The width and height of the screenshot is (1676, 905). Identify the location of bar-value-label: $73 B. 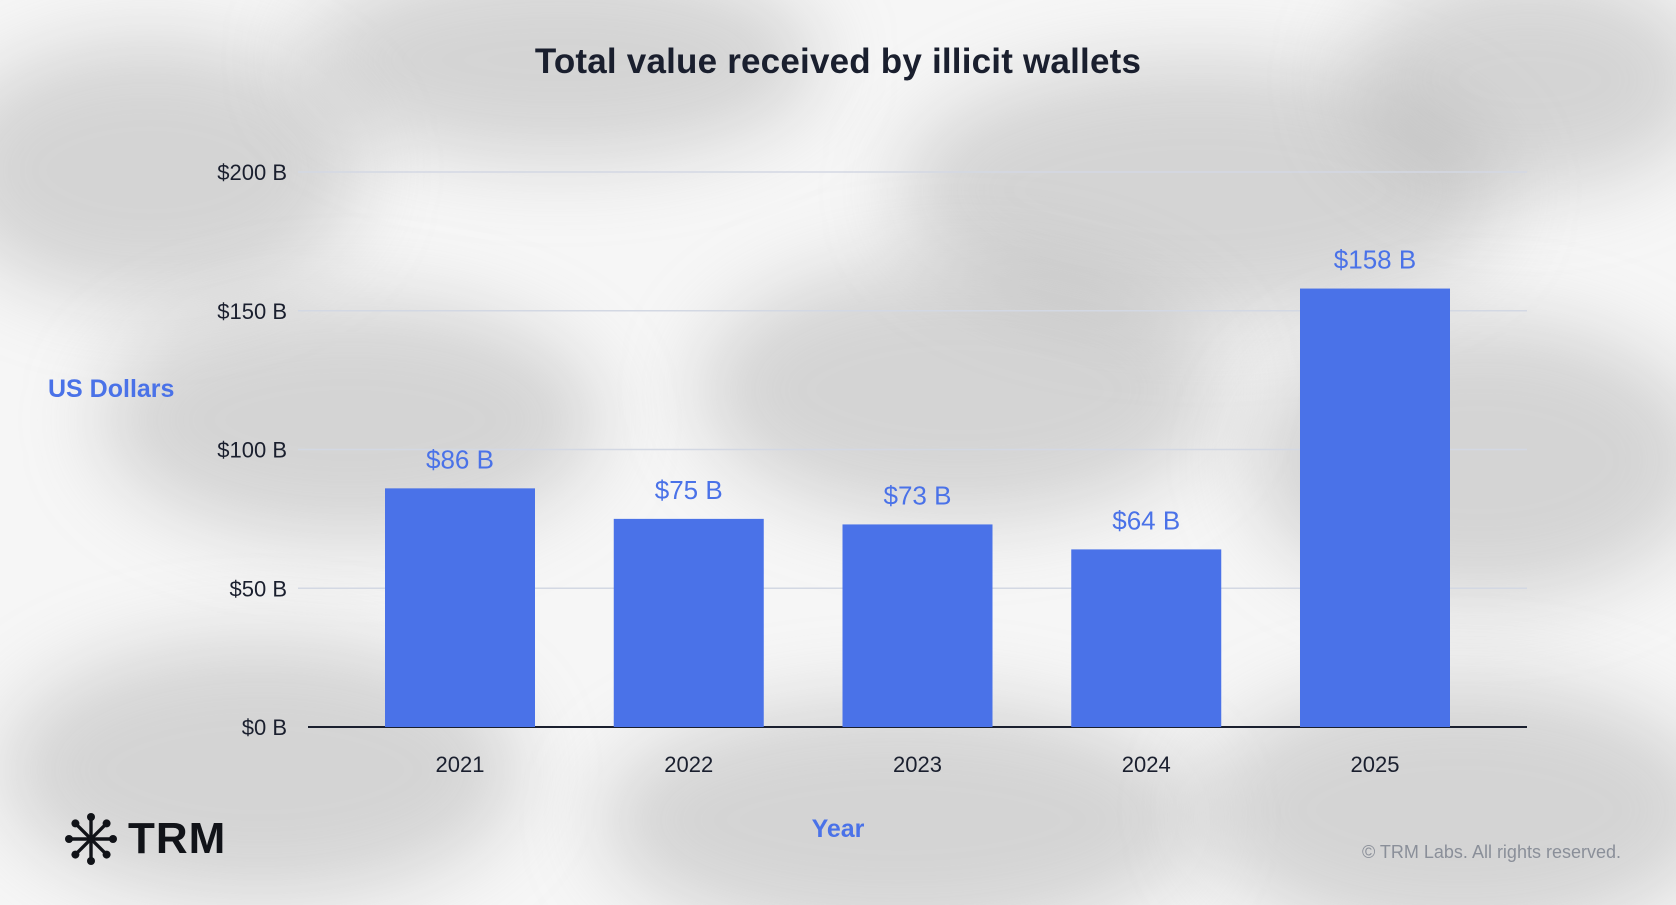
(918, 495).